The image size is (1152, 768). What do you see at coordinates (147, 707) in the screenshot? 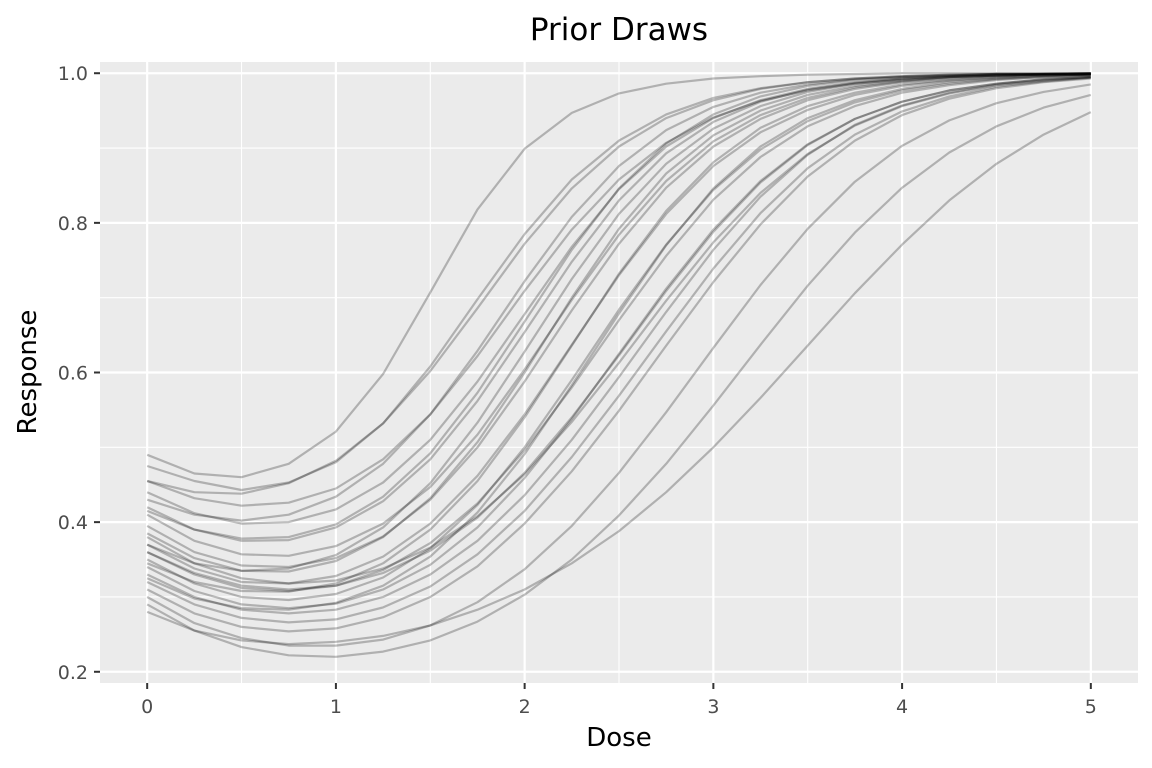
I see `x-tick-label-0: 0` at bounding box center [147, 707].